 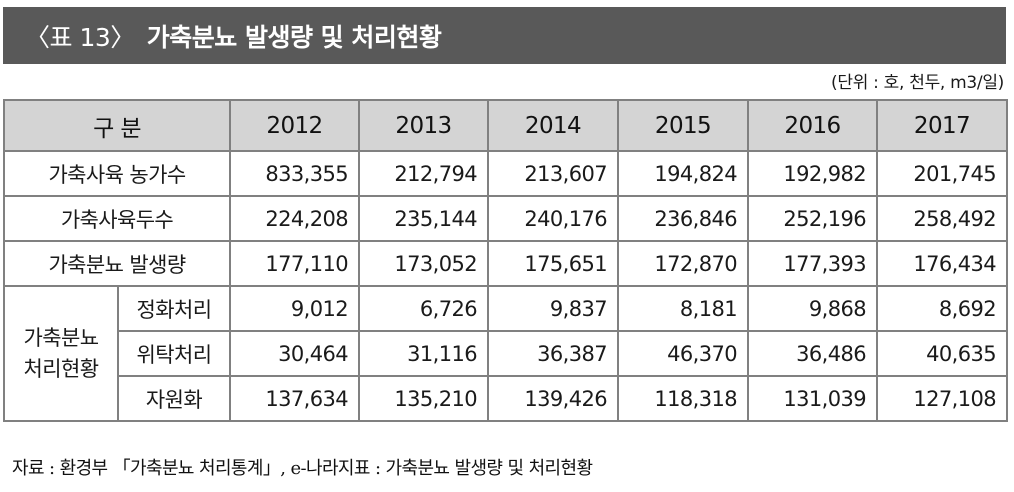 I want to click on header-year: 2017, so click(x=942, y=125).